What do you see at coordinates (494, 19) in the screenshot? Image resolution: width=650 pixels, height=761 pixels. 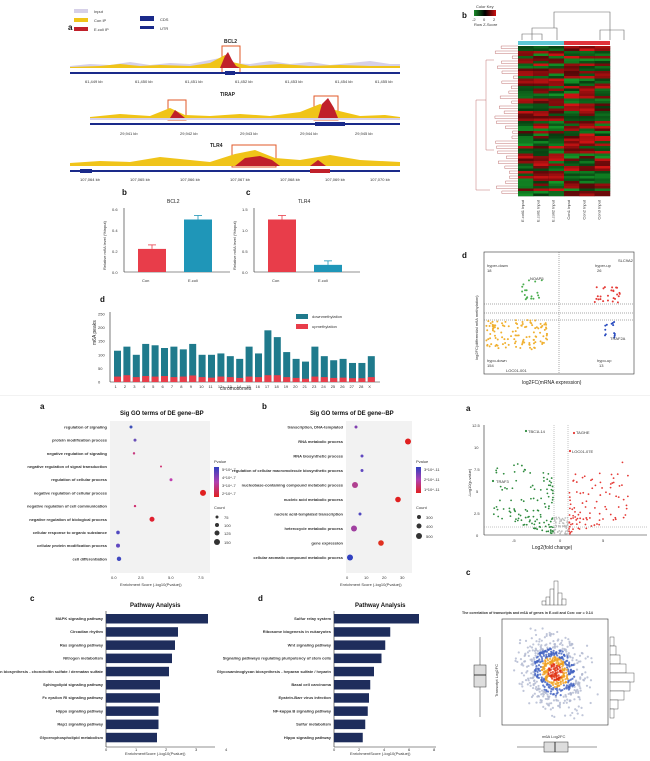 I see `key-max: 2` at bounding box center [494, 19].